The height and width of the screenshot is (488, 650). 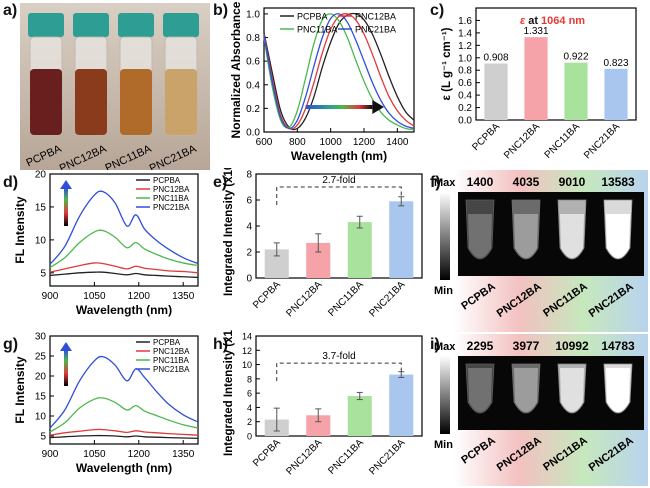 What do you see at coordinates (563, 21) in the screenshot?
I see `annotation-wavelength: 1064 nm` at bounding box center [563, 21].